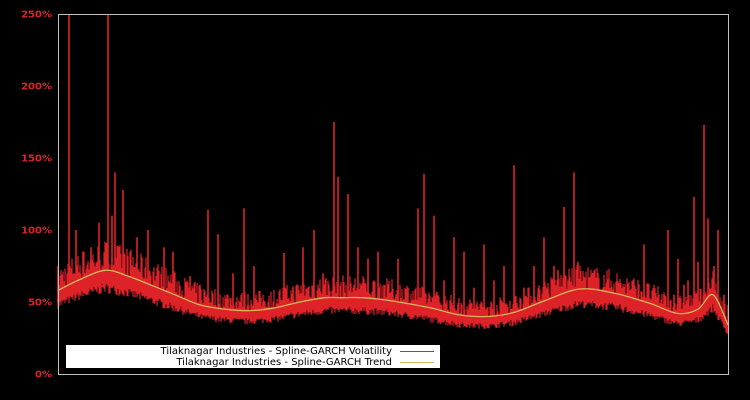  What do you see at coordinates (36, 231) in the screenshot?
I see `y-tick-label: 100%` at bounding box center [36, 231].